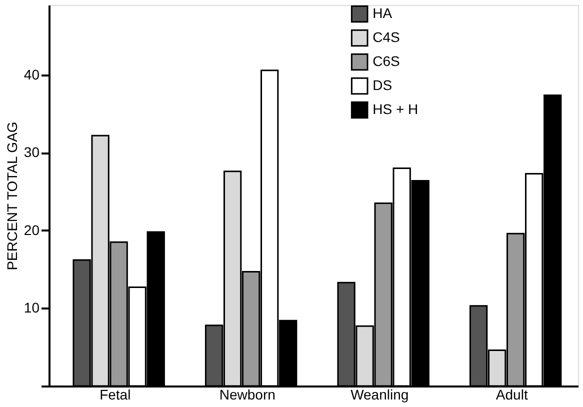  What do you see at coordinates (386, 37) in the screenshot?
I see `legend-label: C4S` at bounding box center [386, 37].